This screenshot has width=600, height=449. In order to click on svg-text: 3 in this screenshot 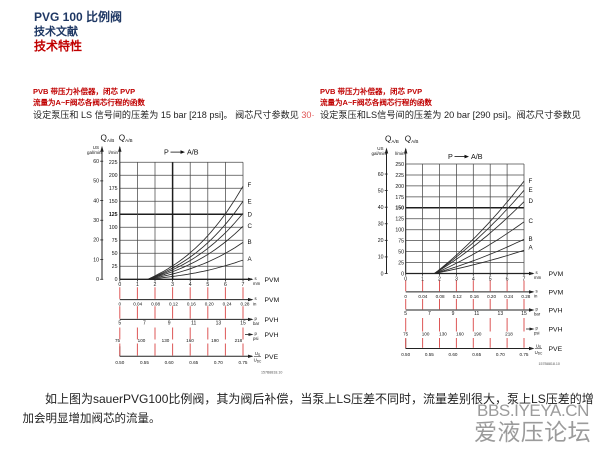, I will do `click(172, 285)`.